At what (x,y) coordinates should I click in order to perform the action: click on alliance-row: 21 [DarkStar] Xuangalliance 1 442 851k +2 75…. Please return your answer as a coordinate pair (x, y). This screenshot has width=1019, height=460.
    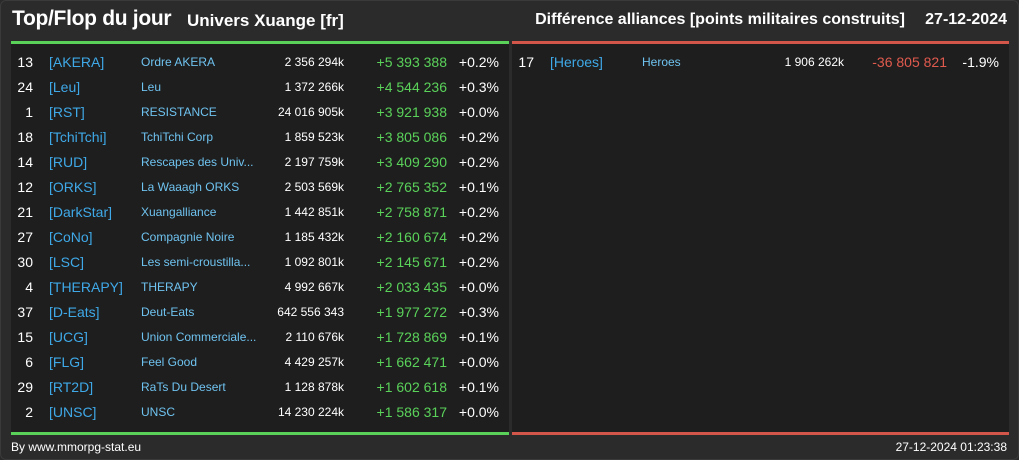
    Looking at the image, I should click on (260, 212).